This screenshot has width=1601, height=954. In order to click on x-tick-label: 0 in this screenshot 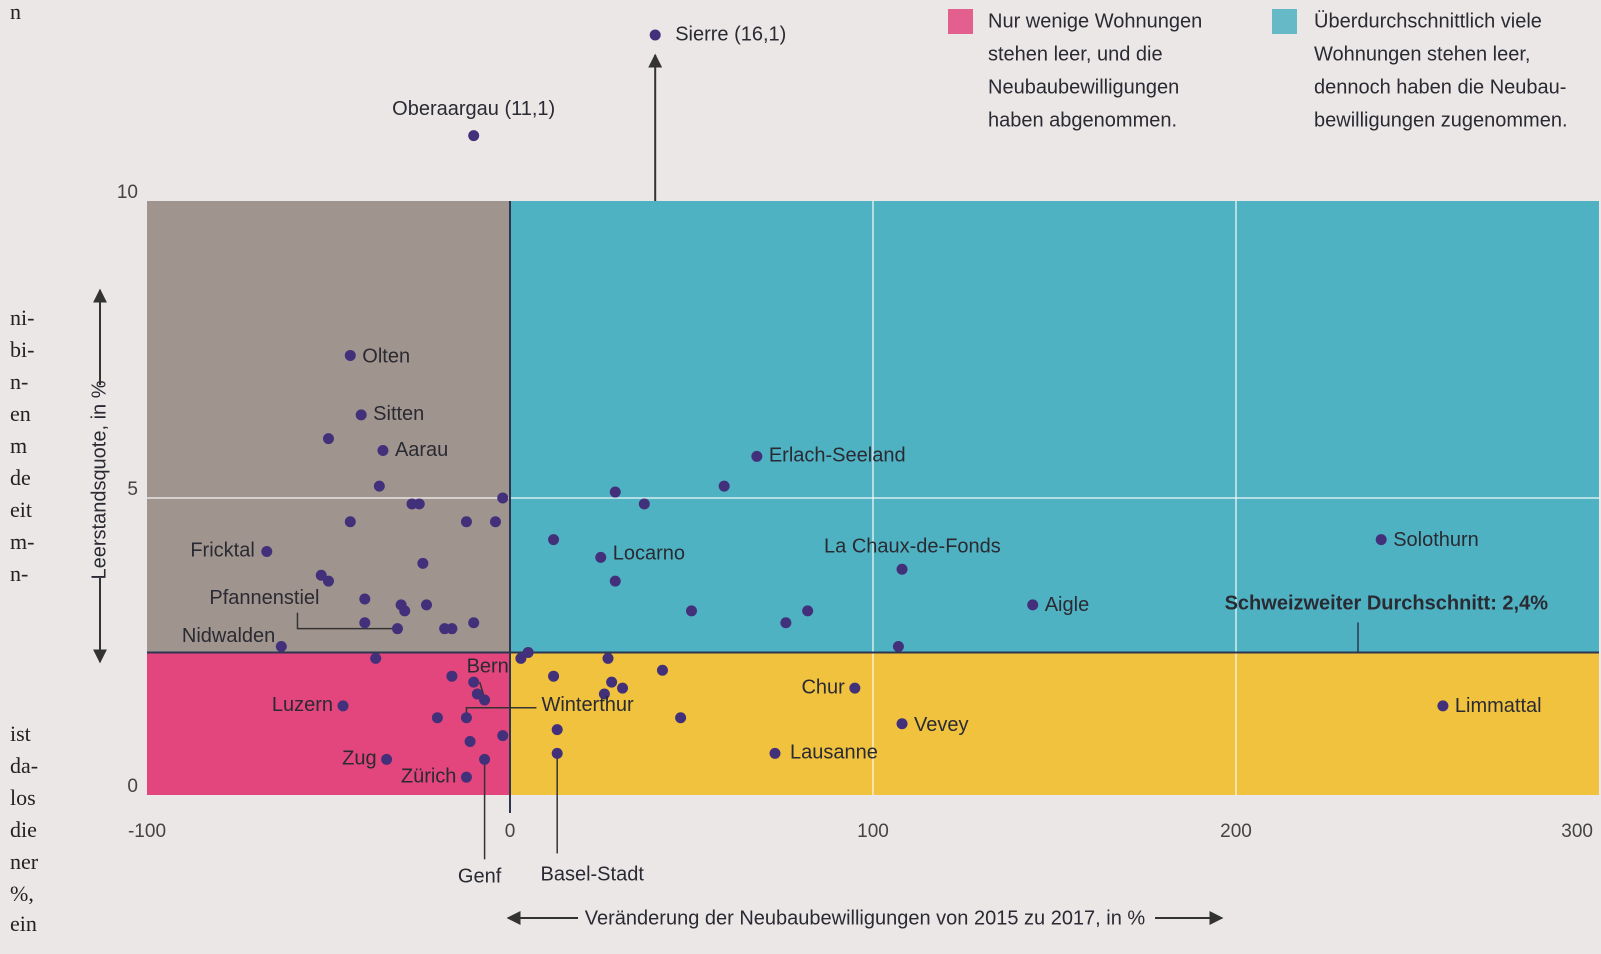, I will do `click(510, 831)`.